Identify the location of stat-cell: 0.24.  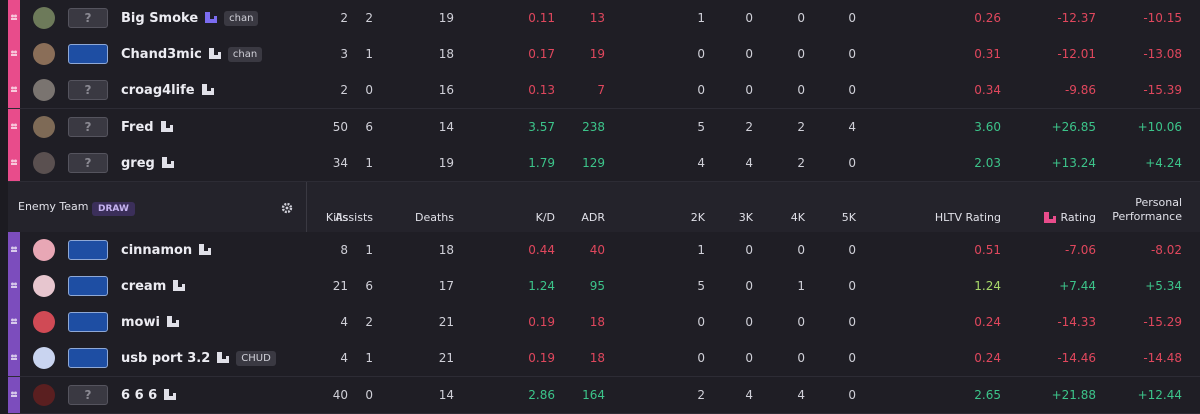
(987, 358).